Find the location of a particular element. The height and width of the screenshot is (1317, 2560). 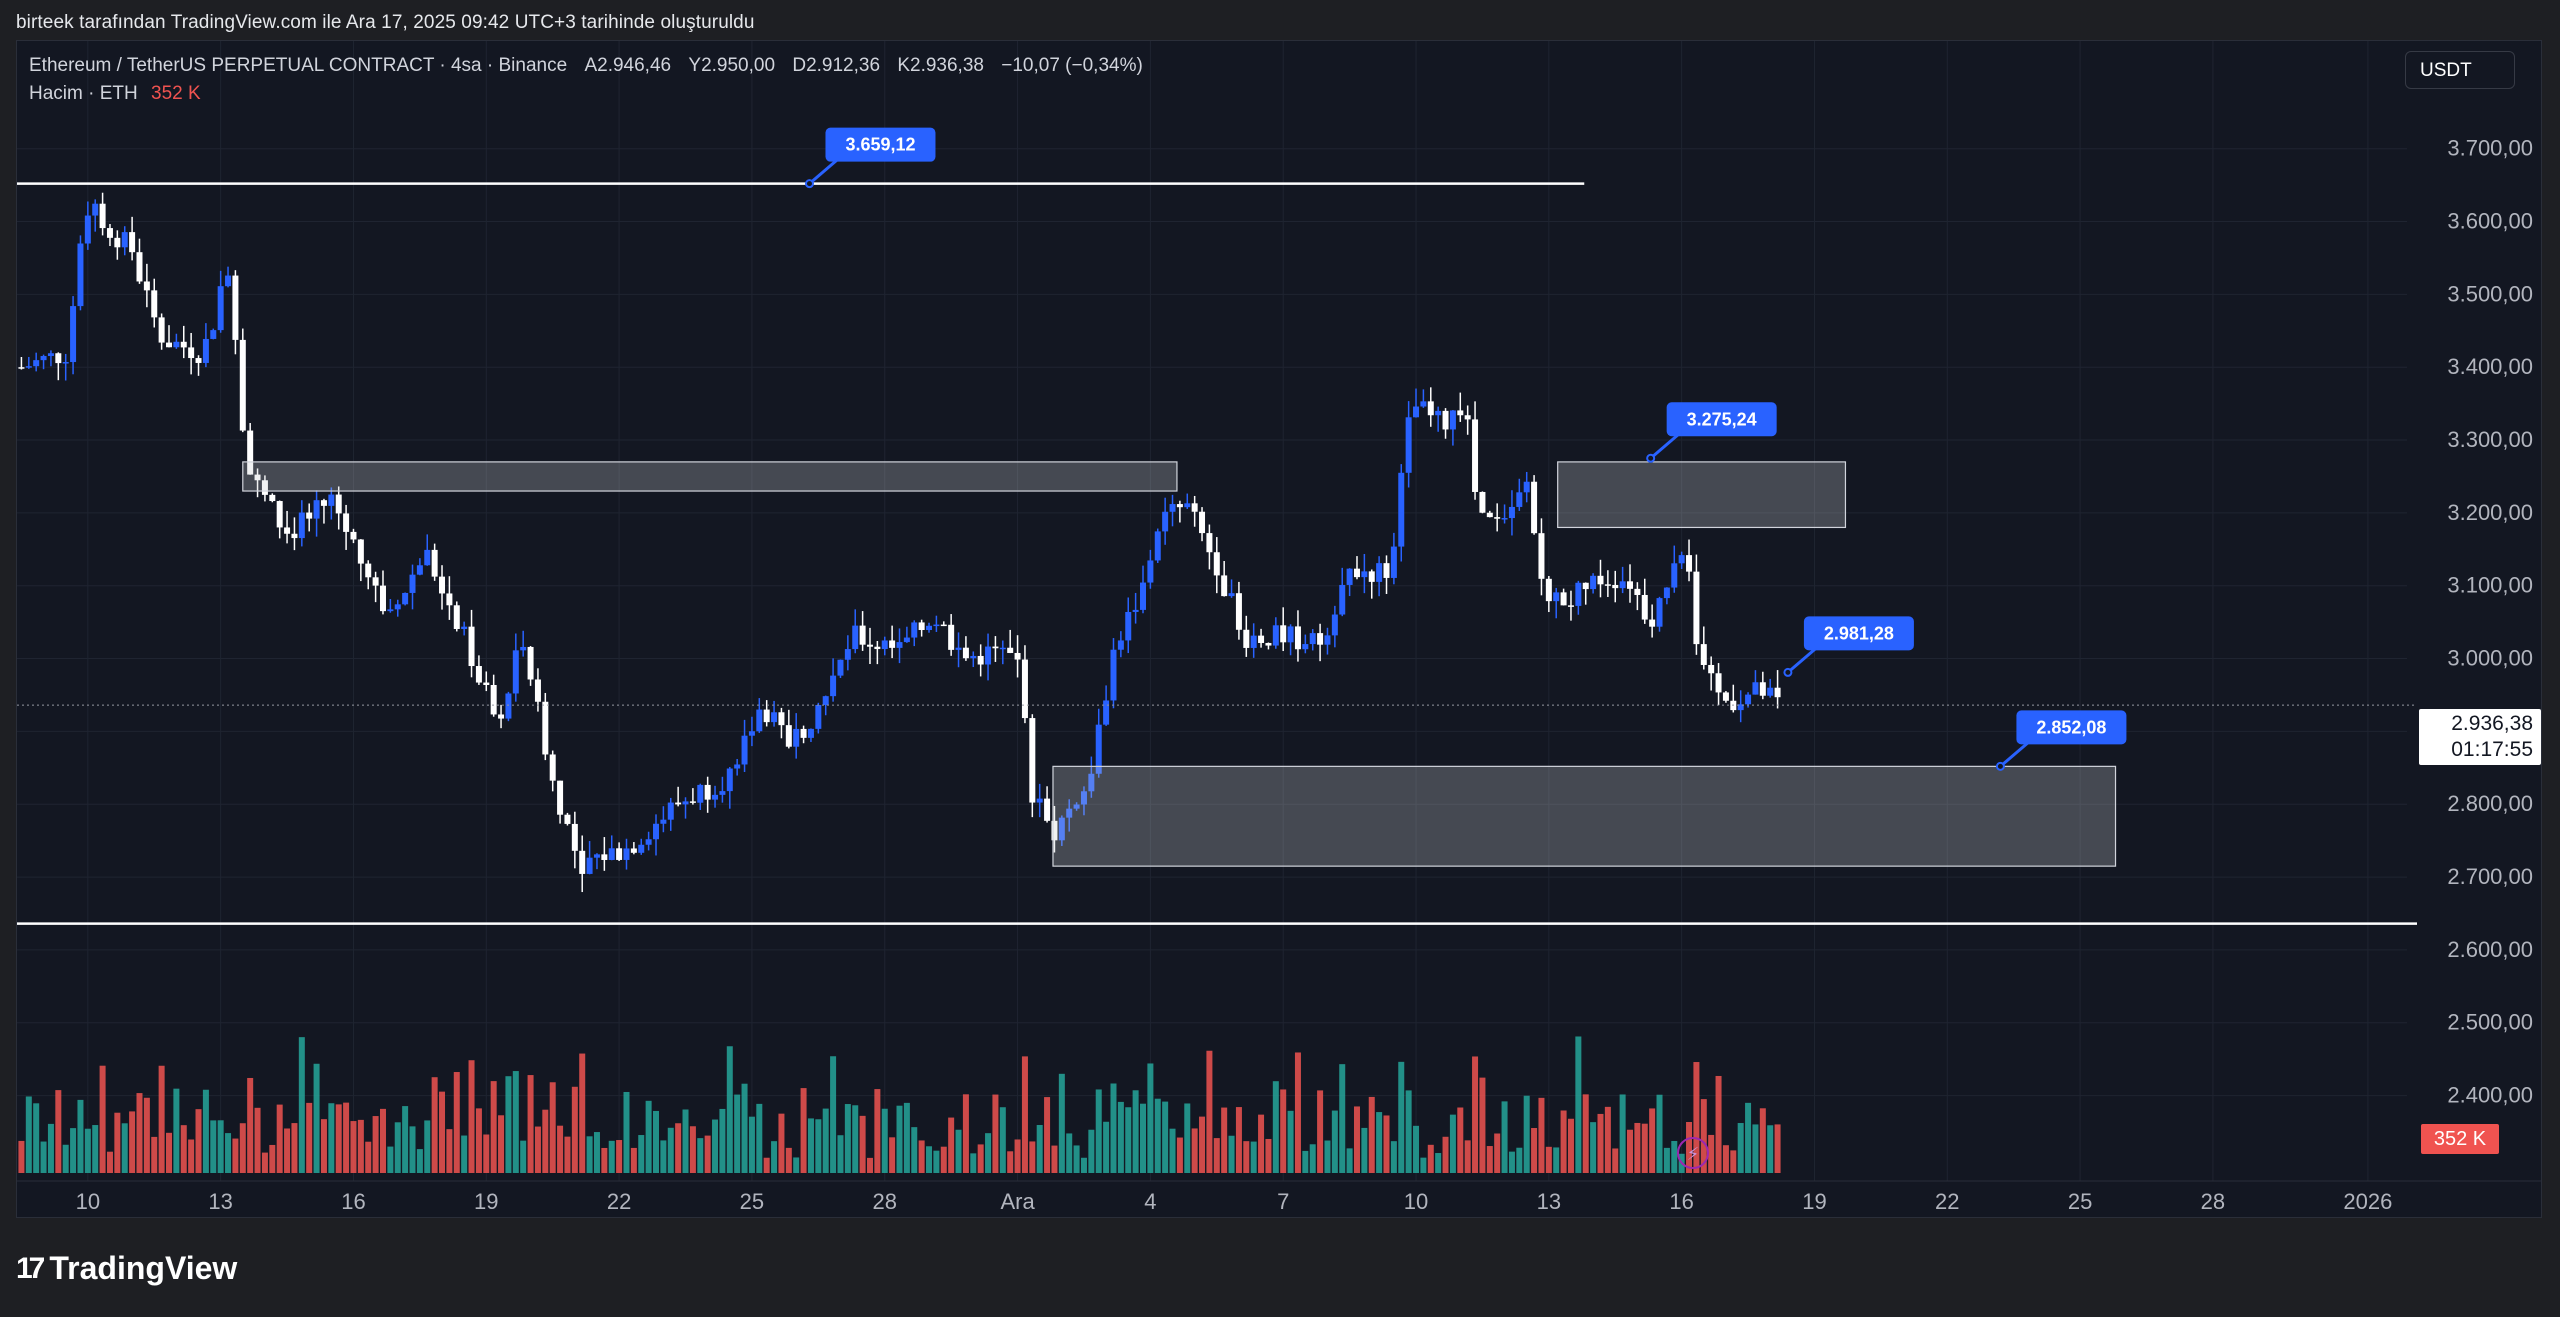

quote-currency-button: USDT is located at coordinates (2460, 70).